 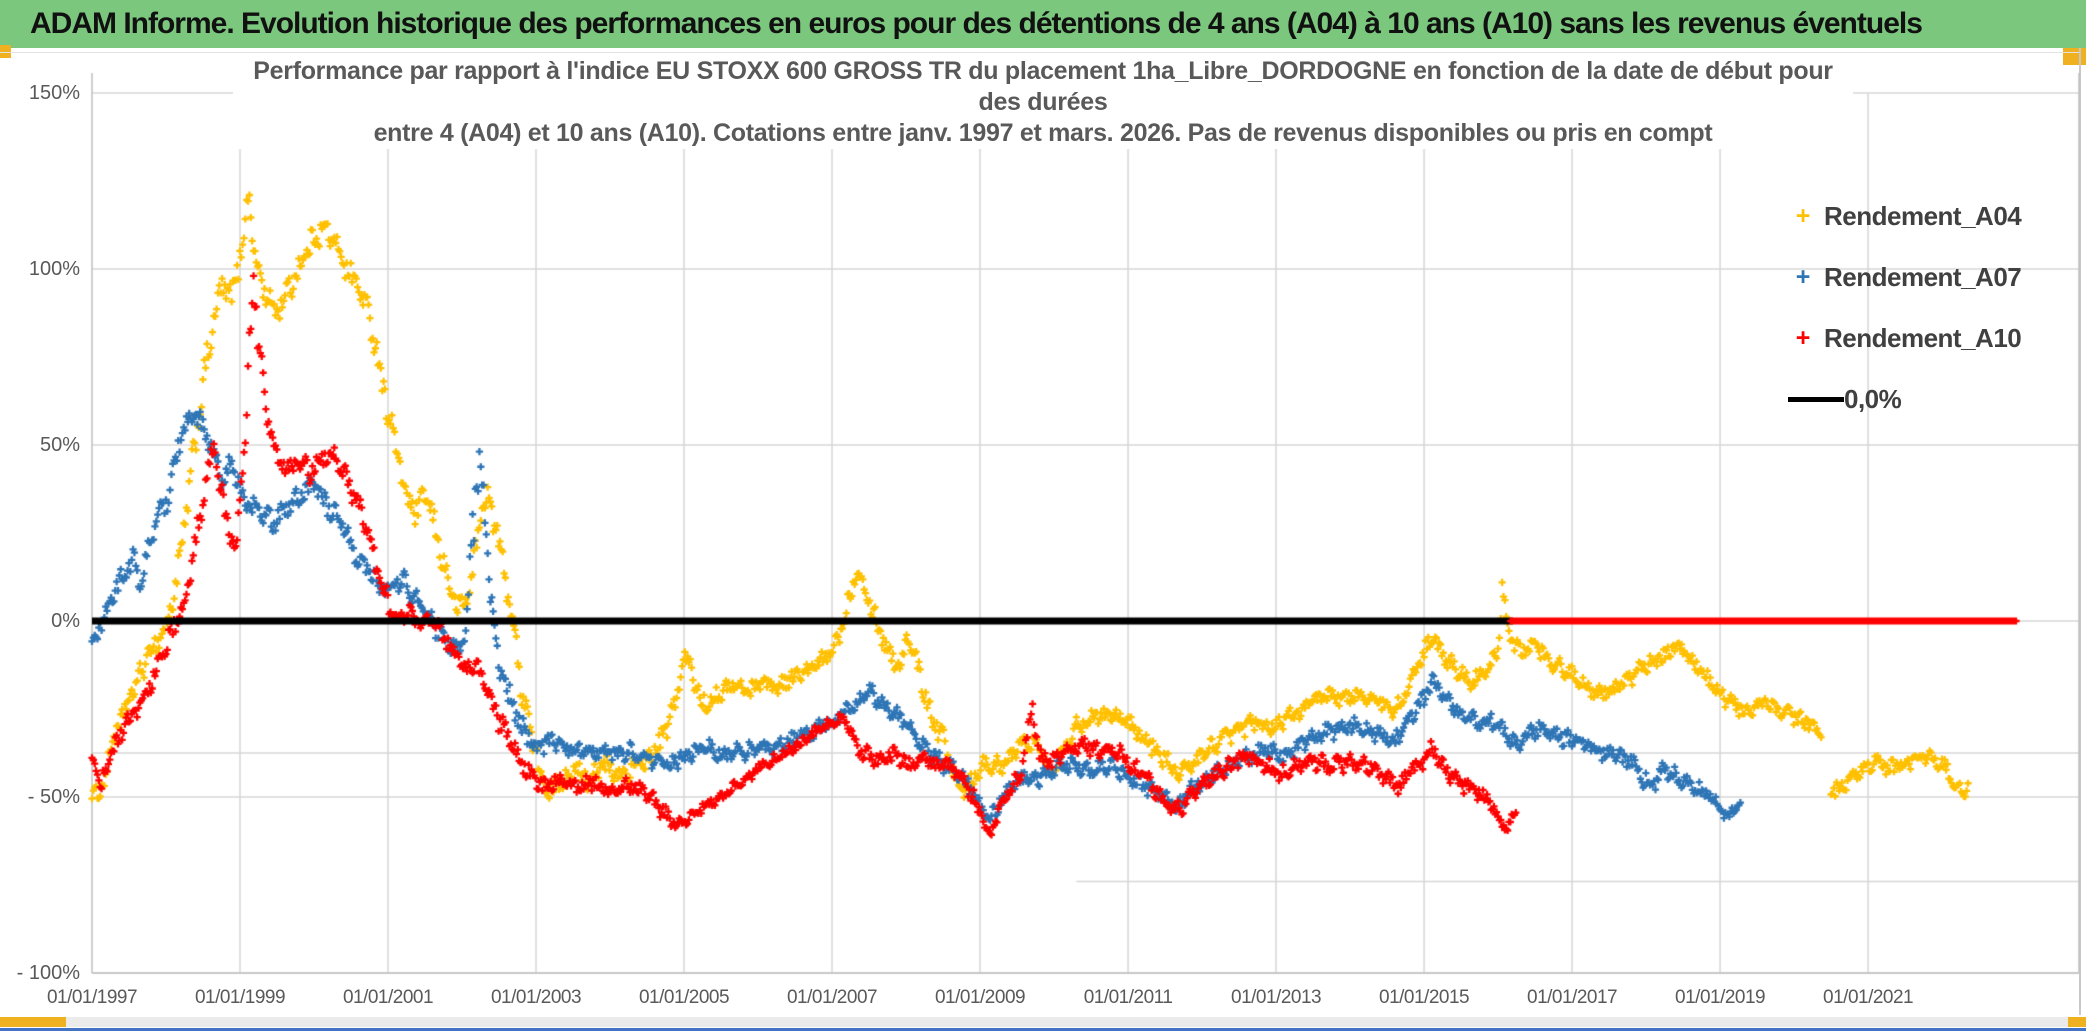 What do you see at coordinates (2077, 1022) in the screenshot?
I see `scrollbar-thumb-right` at bounding box center [2077, 1022].